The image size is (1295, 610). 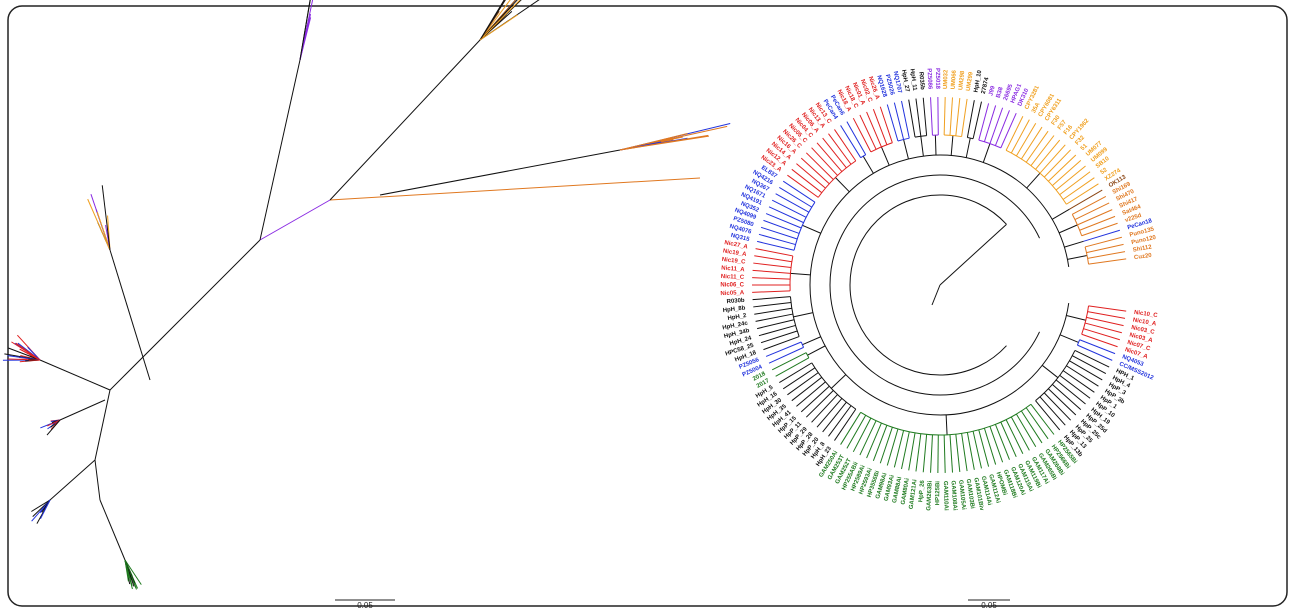 I want to click on leaf-label: GAM110Ai, so click(x=945, y=496).